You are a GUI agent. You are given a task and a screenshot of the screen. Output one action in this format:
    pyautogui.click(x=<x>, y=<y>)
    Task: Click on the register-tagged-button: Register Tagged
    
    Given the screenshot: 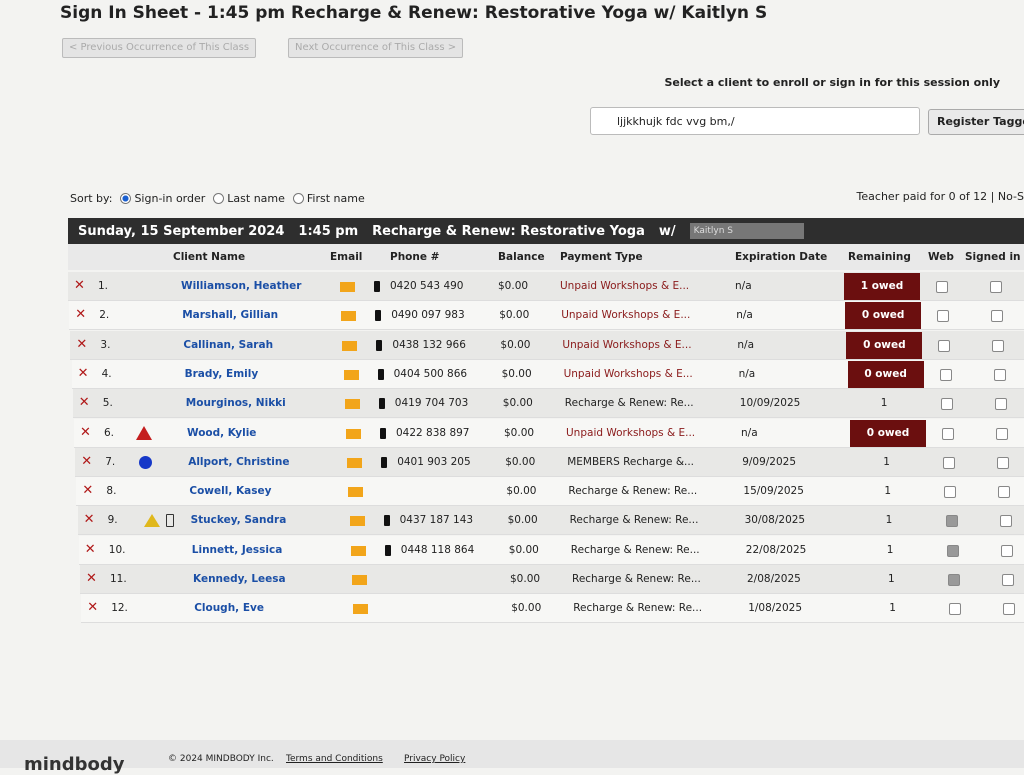 What is the action you would take?
    pyautogui.click(x=976, y=122)
    